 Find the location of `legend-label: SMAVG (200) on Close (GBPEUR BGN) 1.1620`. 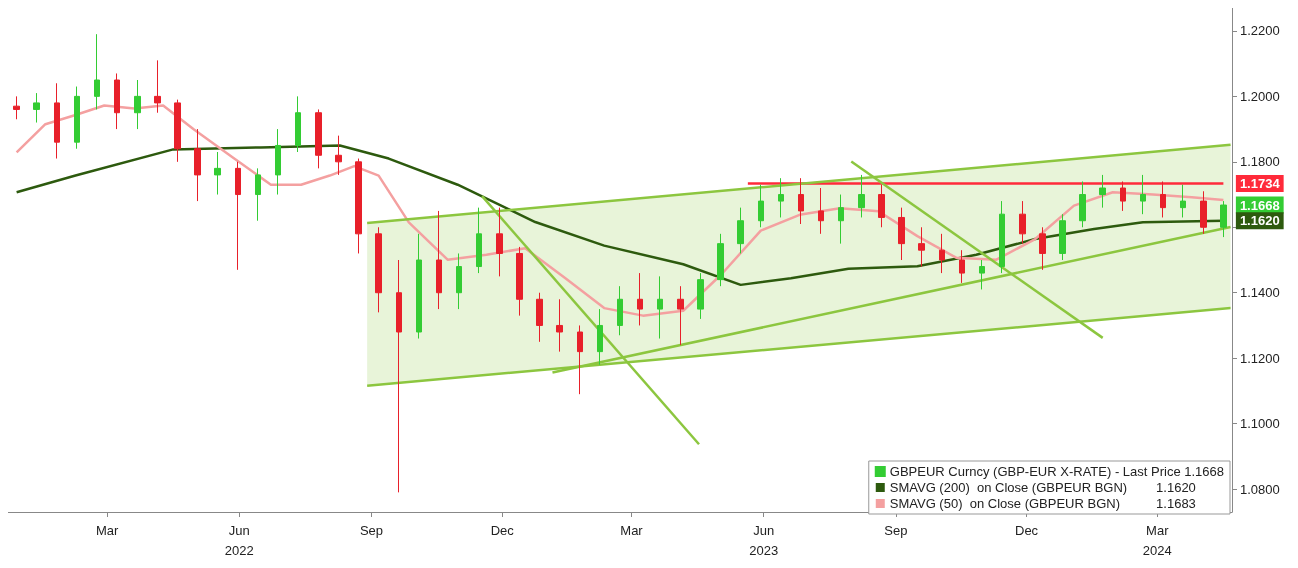

legend-label: SMAVG (200) on Close (GBPEUR BGN) 1.1620 is located at coordinates (1042, 487).